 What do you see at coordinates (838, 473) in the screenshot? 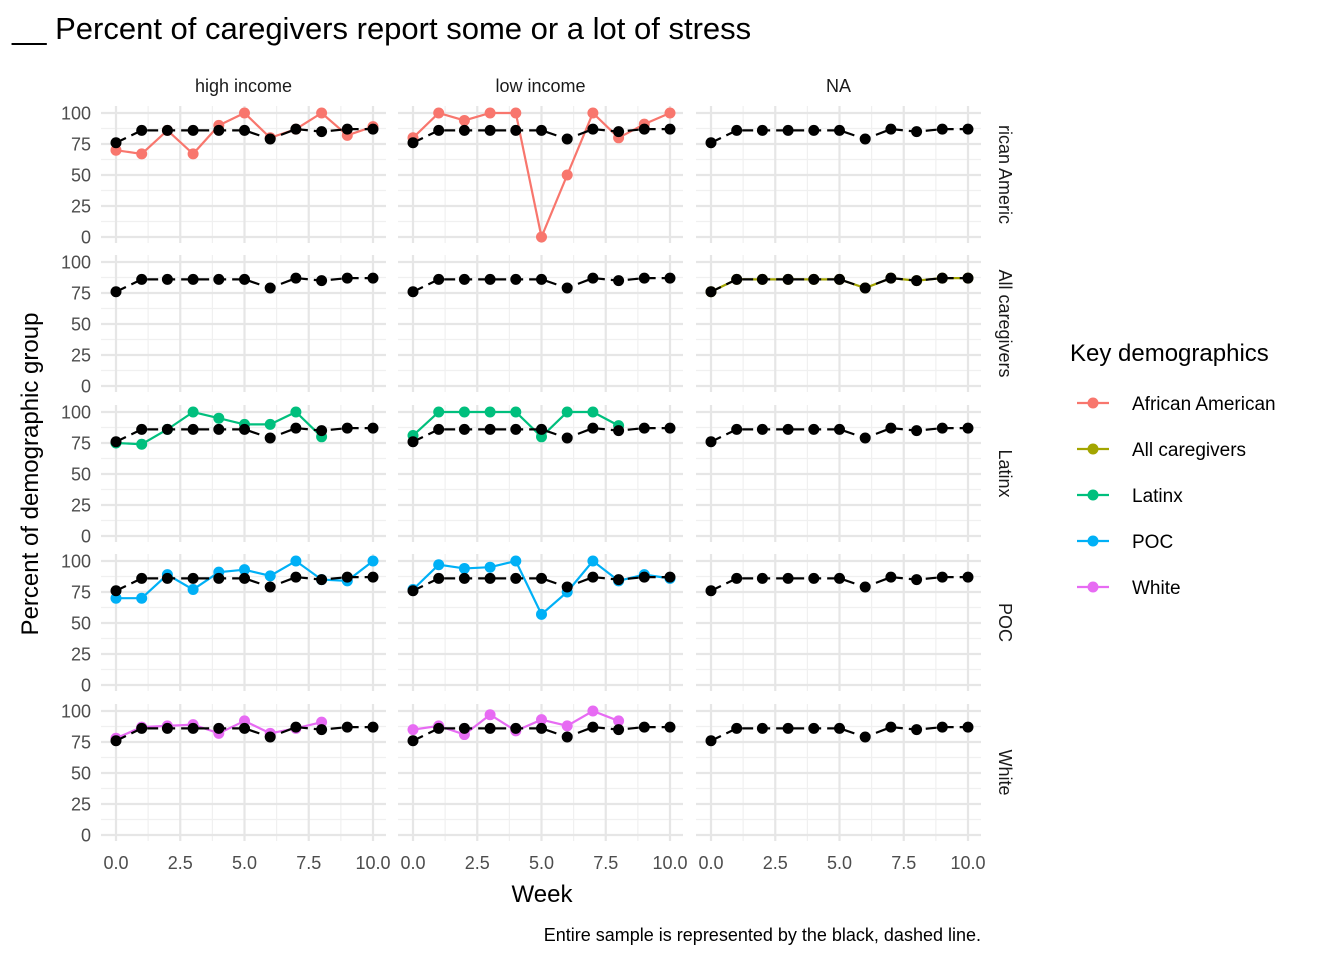
I see `facet-panel` at bounding box center [838, 473].